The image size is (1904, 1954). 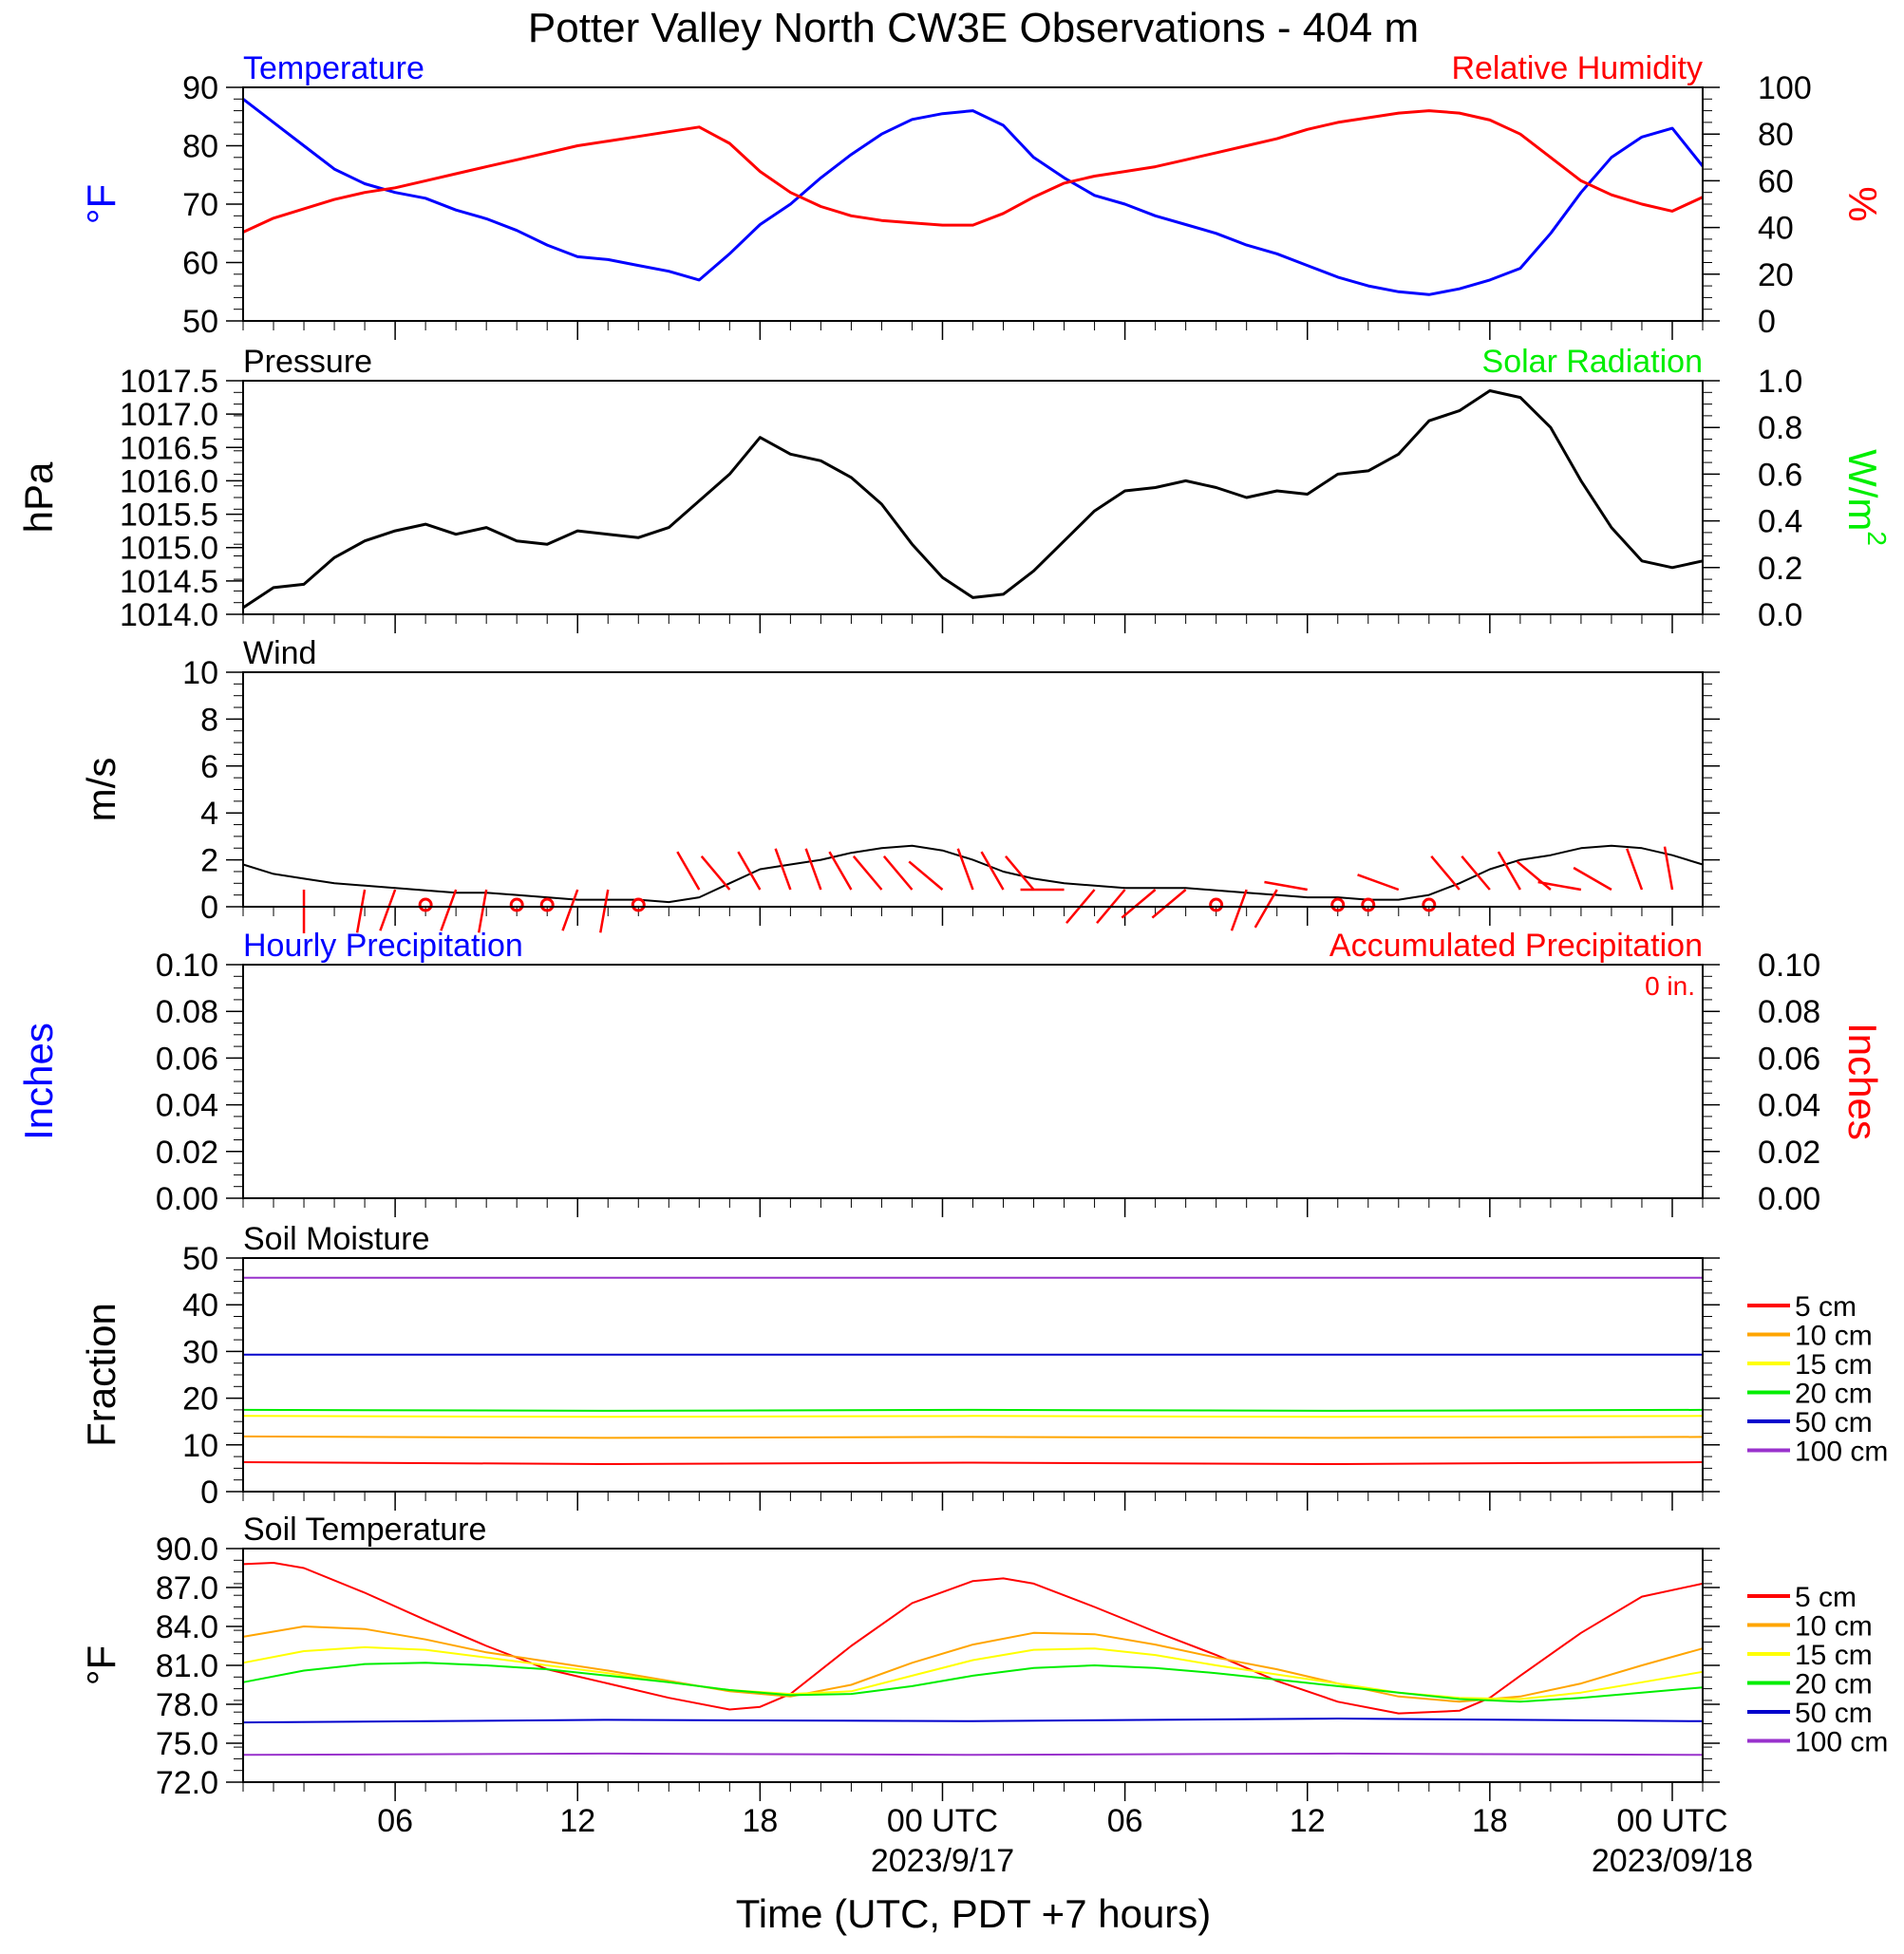 What do you see at coordinates (1789, 1059) in the screenshot?
I see `y-tick-label-right: 0.06` at bounding box center [1789, 1059].